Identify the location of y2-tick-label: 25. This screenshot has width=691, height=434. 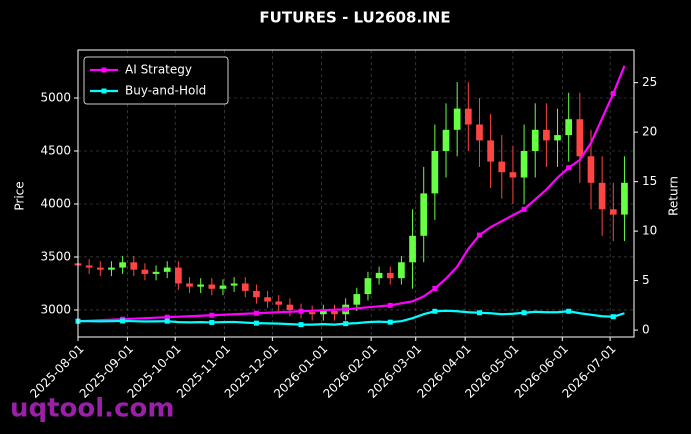
(649, 82).